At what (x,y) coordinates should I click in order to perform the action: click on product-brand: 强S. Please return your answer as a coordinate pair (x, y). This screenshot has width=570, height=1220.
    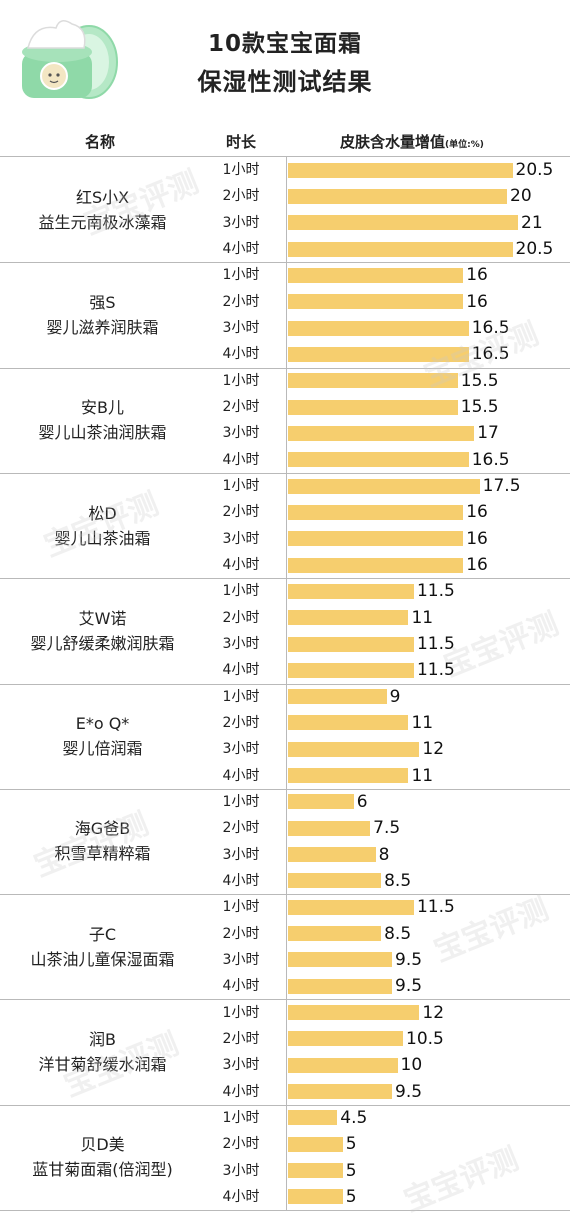
    Looking at the image, I should click on (102, 302).